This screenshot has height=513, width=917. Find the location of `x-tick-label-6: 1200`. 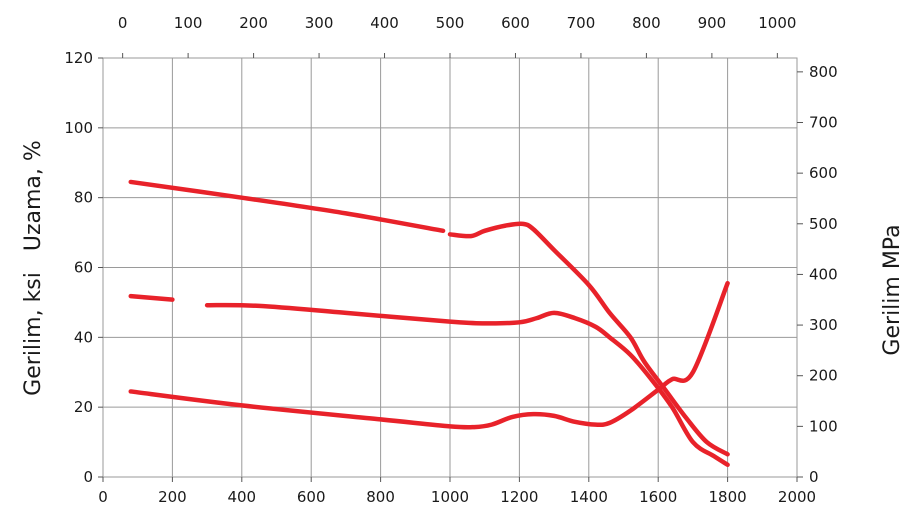

x-tick-label-6: 1200 is located at coordinates (519, 497).